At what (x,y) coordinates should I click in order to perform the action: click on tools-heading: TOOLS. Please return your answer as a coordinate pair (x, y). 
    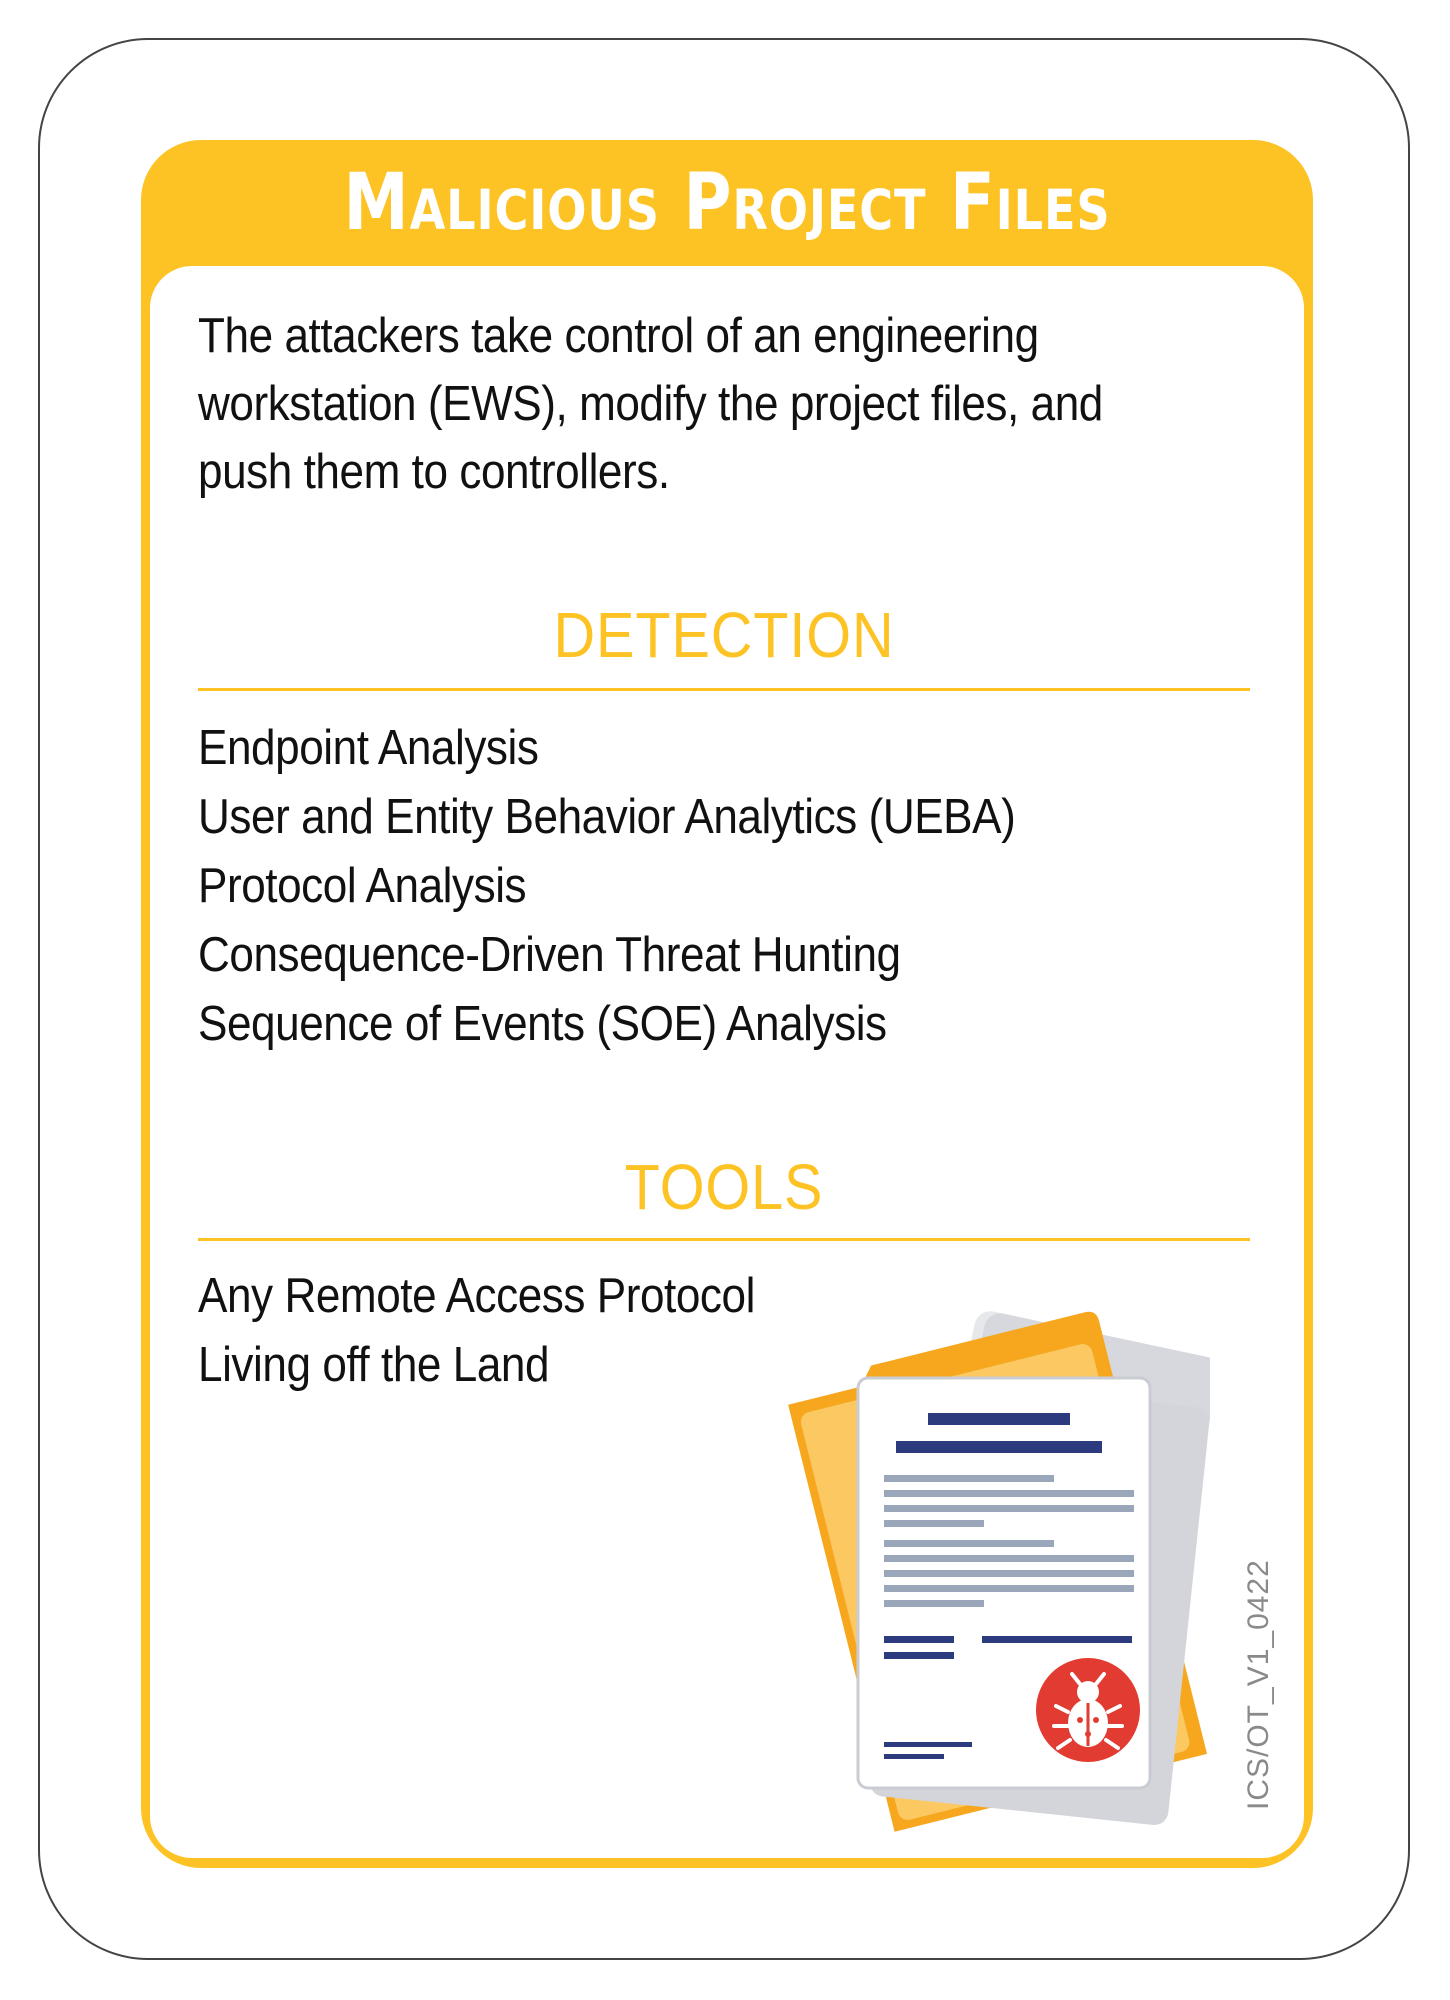
    Looking at the image, I should click on (724, 1187).